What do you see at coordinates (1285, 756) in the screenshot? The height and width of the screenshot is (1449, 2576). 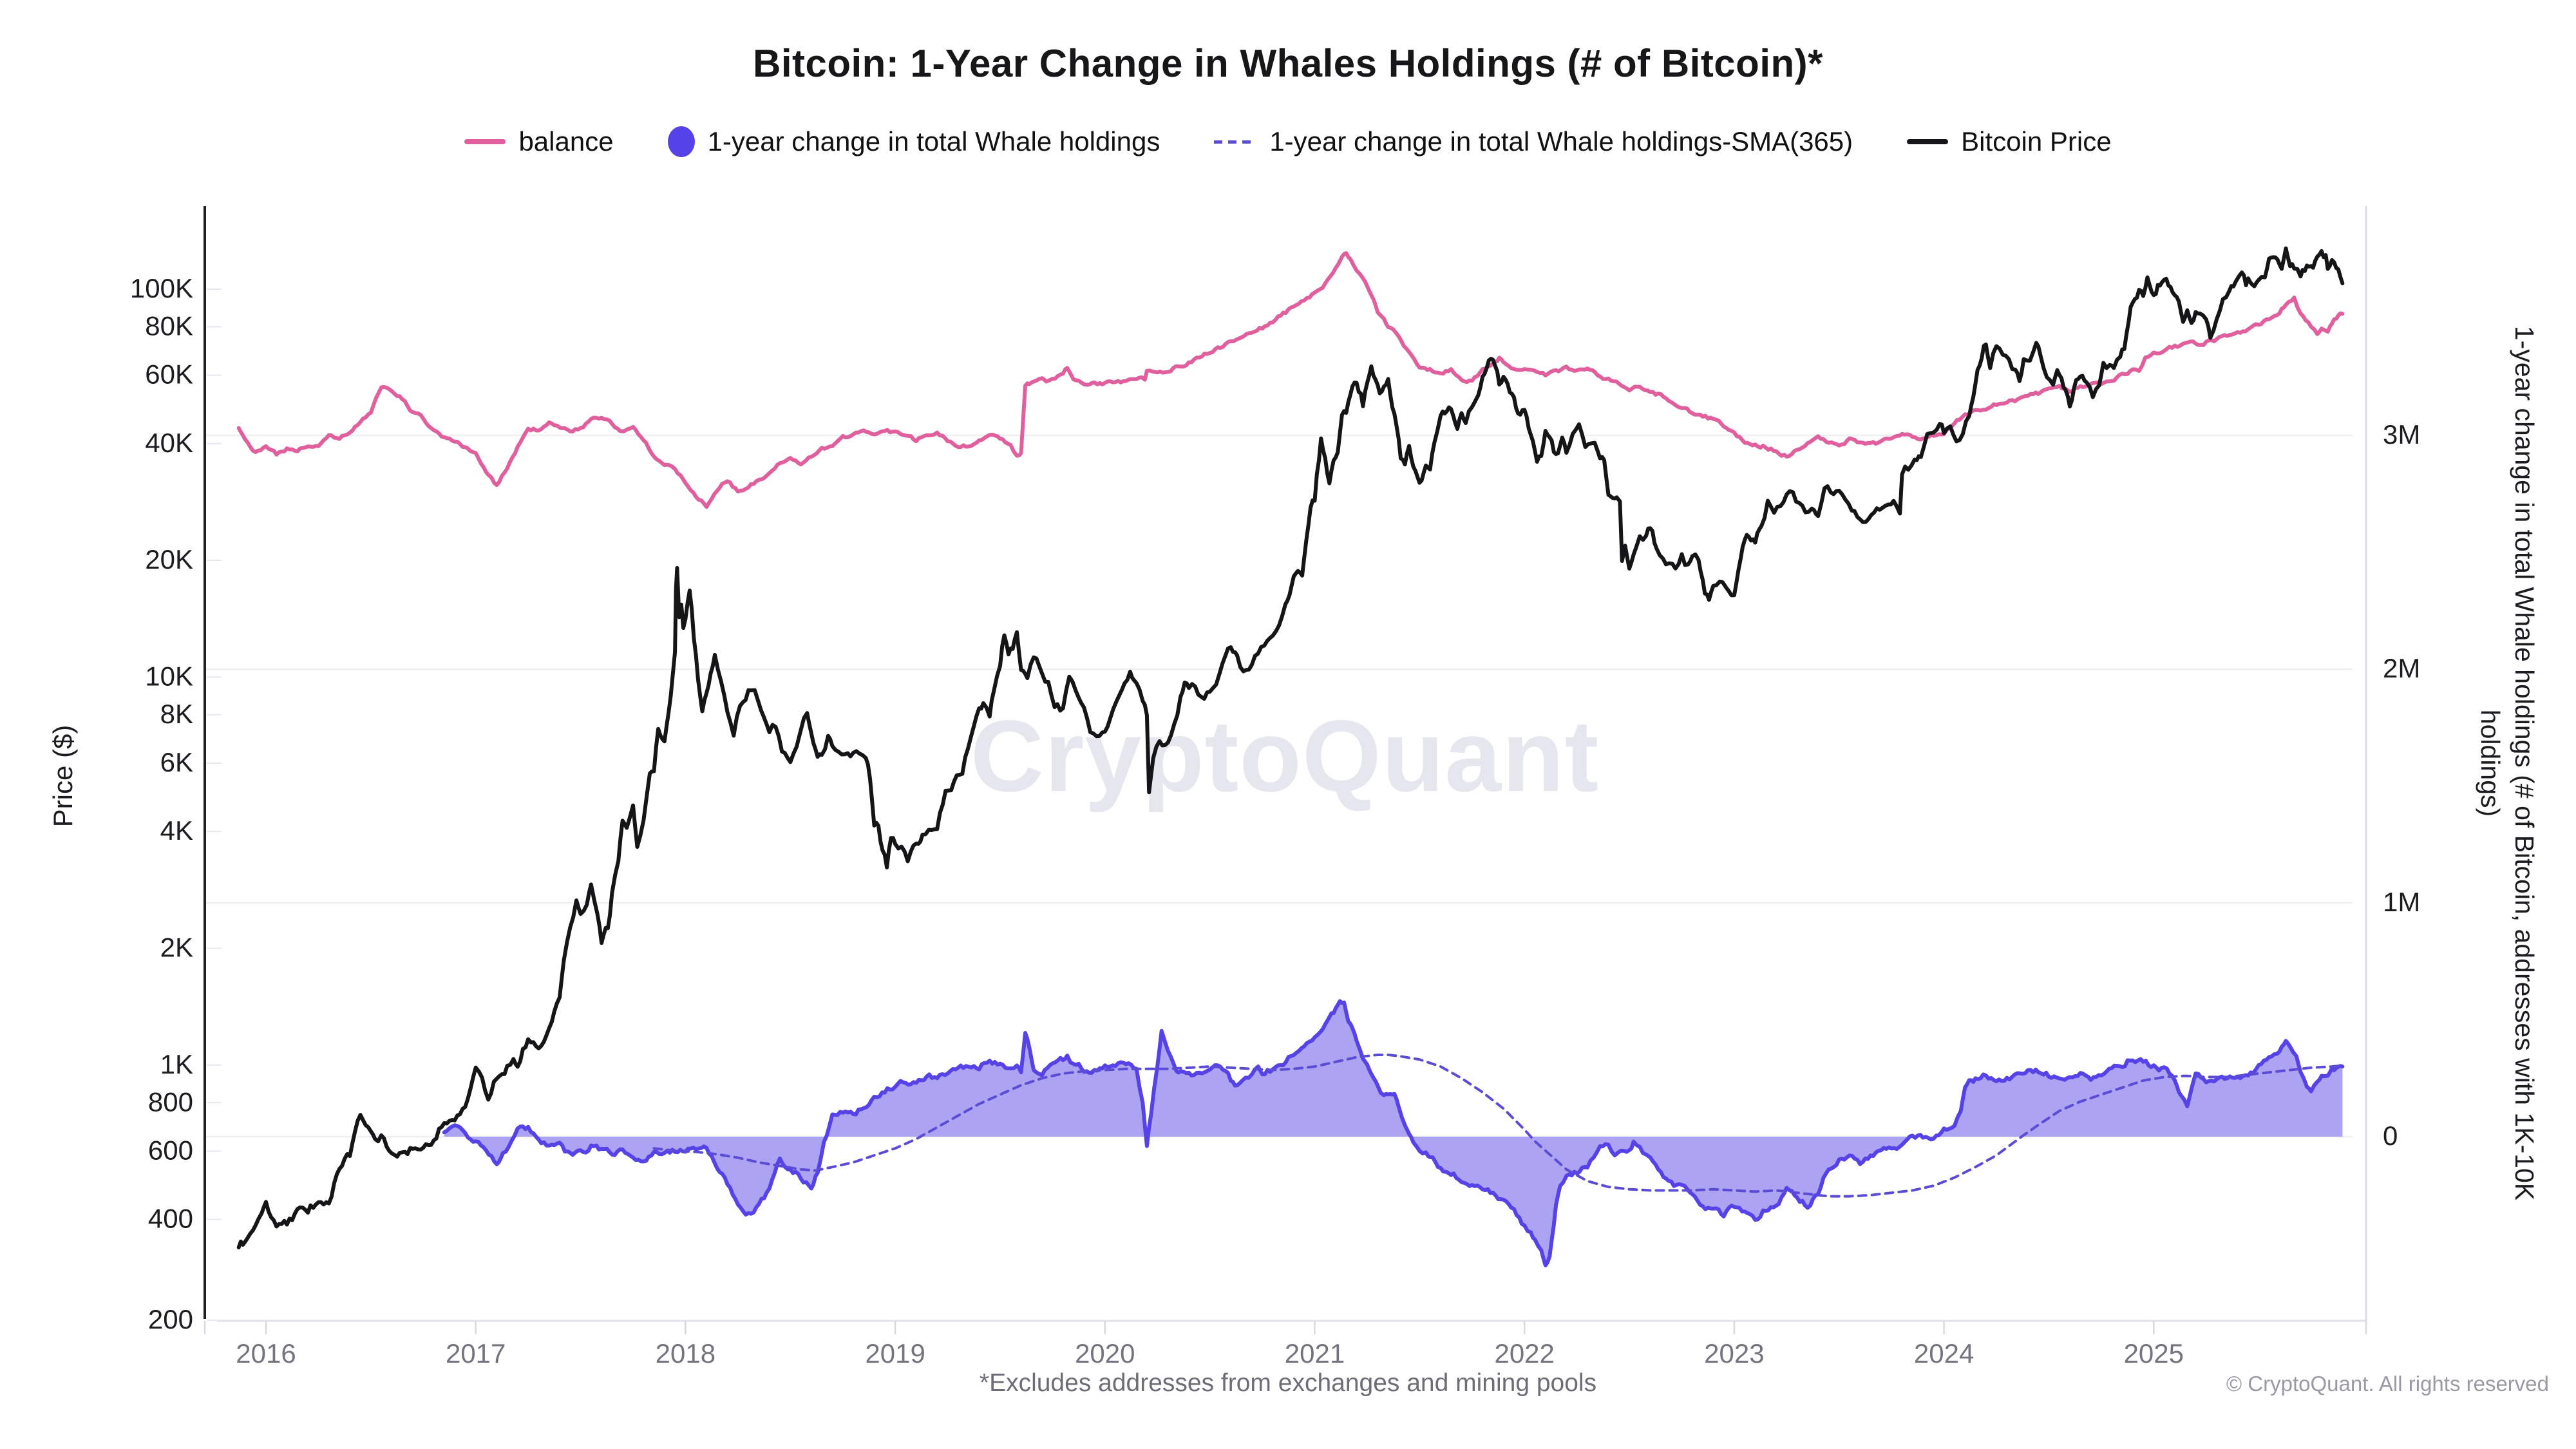 I see `cryptoquant-watermark: CryptoQuant` at bounding box center [1285, 756].